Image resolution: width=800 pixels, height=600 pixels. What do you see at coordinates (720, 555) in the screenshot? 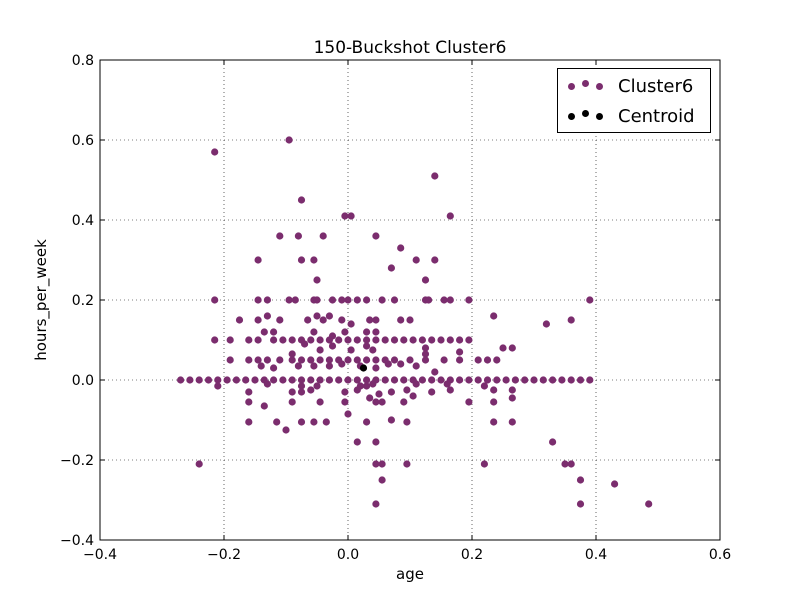
I see `x-tick-label: 0.6` at bounding box center [720, 555].